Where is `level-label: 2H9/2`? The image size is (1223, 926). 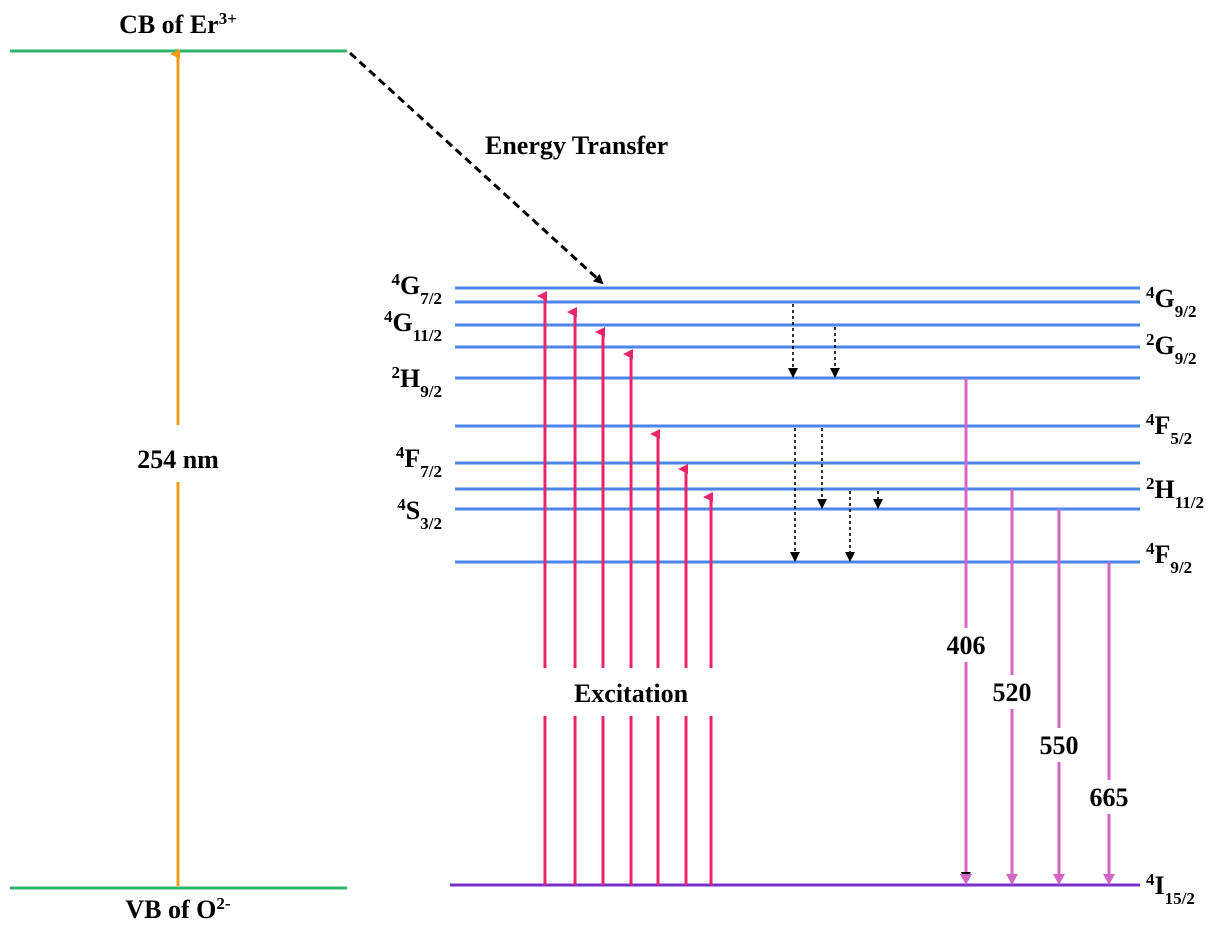 level-label: 2H9/2 is located at coordinates (417, 382).